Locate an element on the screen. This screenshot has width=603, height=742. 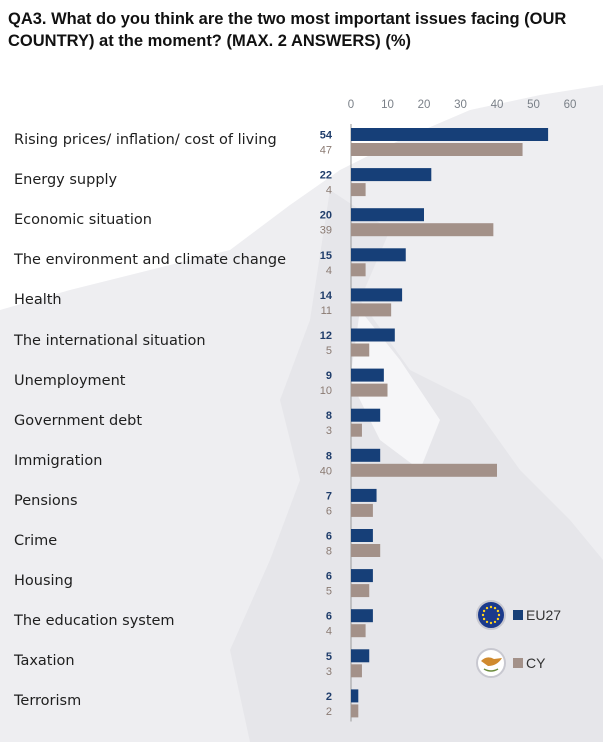
x-tick-label: 0 is located at coordinates (351, 105).